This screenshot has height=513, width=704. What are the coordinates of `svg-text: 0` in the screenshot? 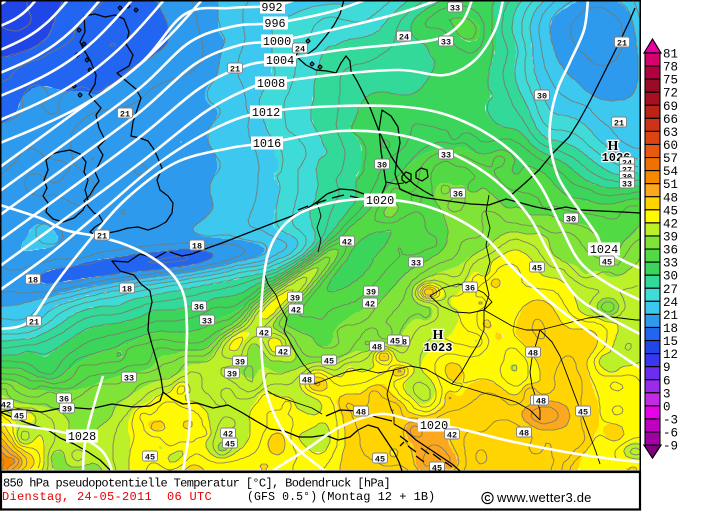 It's located at (667, 407).